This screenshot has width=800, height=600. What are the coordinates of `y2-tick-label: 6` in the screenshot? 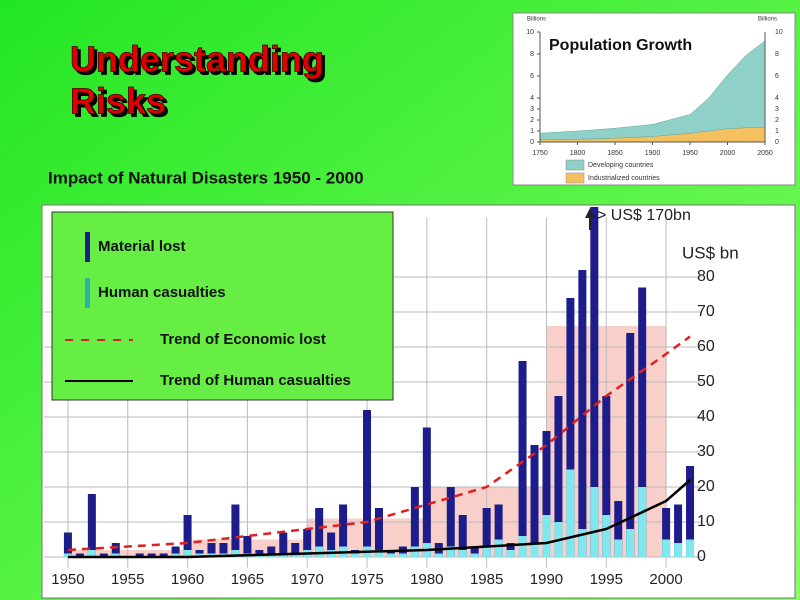 It's located at (777, 76).